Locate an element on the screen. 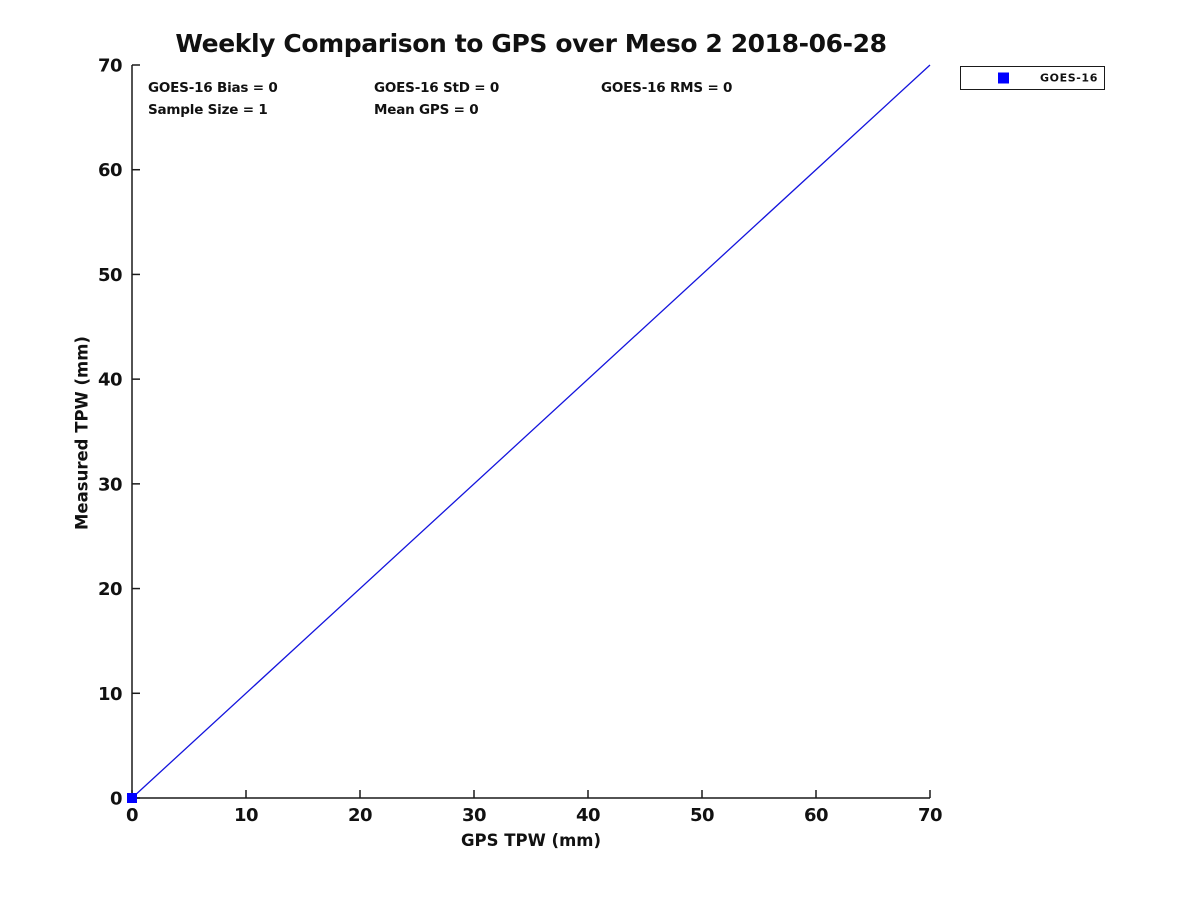  stat-std: GOES-16 StD = 0 is located at coordinates (437, 88).